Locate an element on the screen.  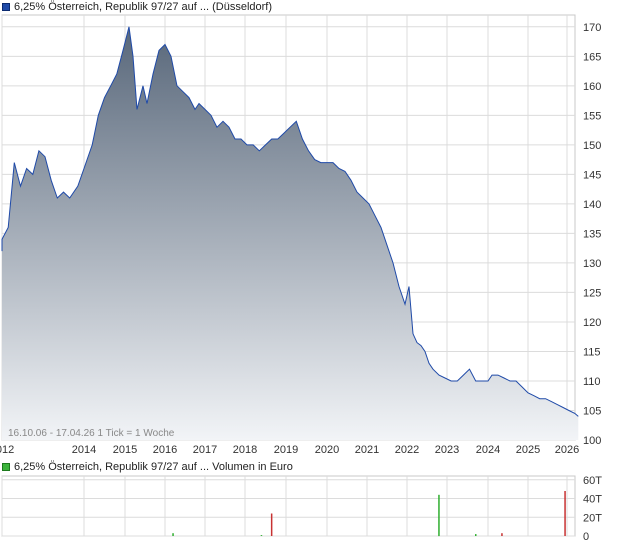
x-tick-label: 2026 is located at coordinates (567, 449).